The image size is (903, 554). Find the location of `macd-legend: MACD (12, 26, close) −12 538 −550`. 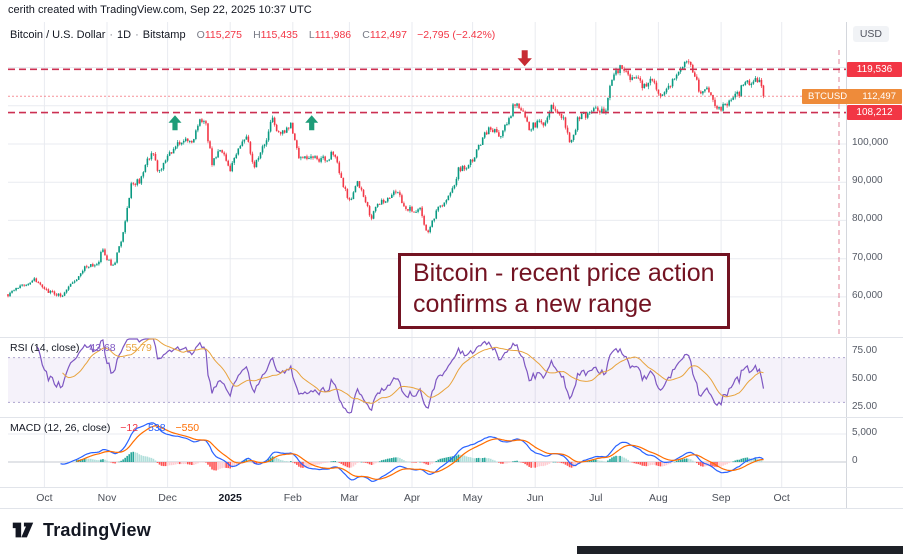

macd-legend: MACD (12, 26, close) −12 538 −550 is located at coordinates (104, 428).